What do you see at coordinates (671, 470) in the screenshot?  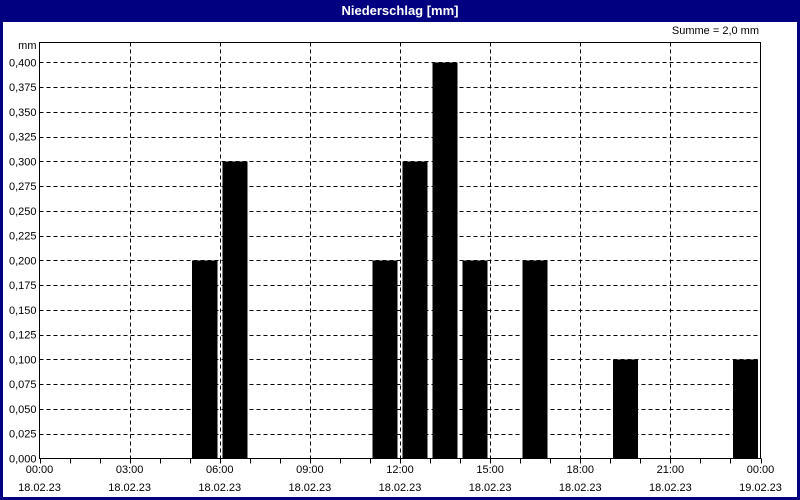 I see `x-time-label: 21:00` at bounding box center [671, 470].